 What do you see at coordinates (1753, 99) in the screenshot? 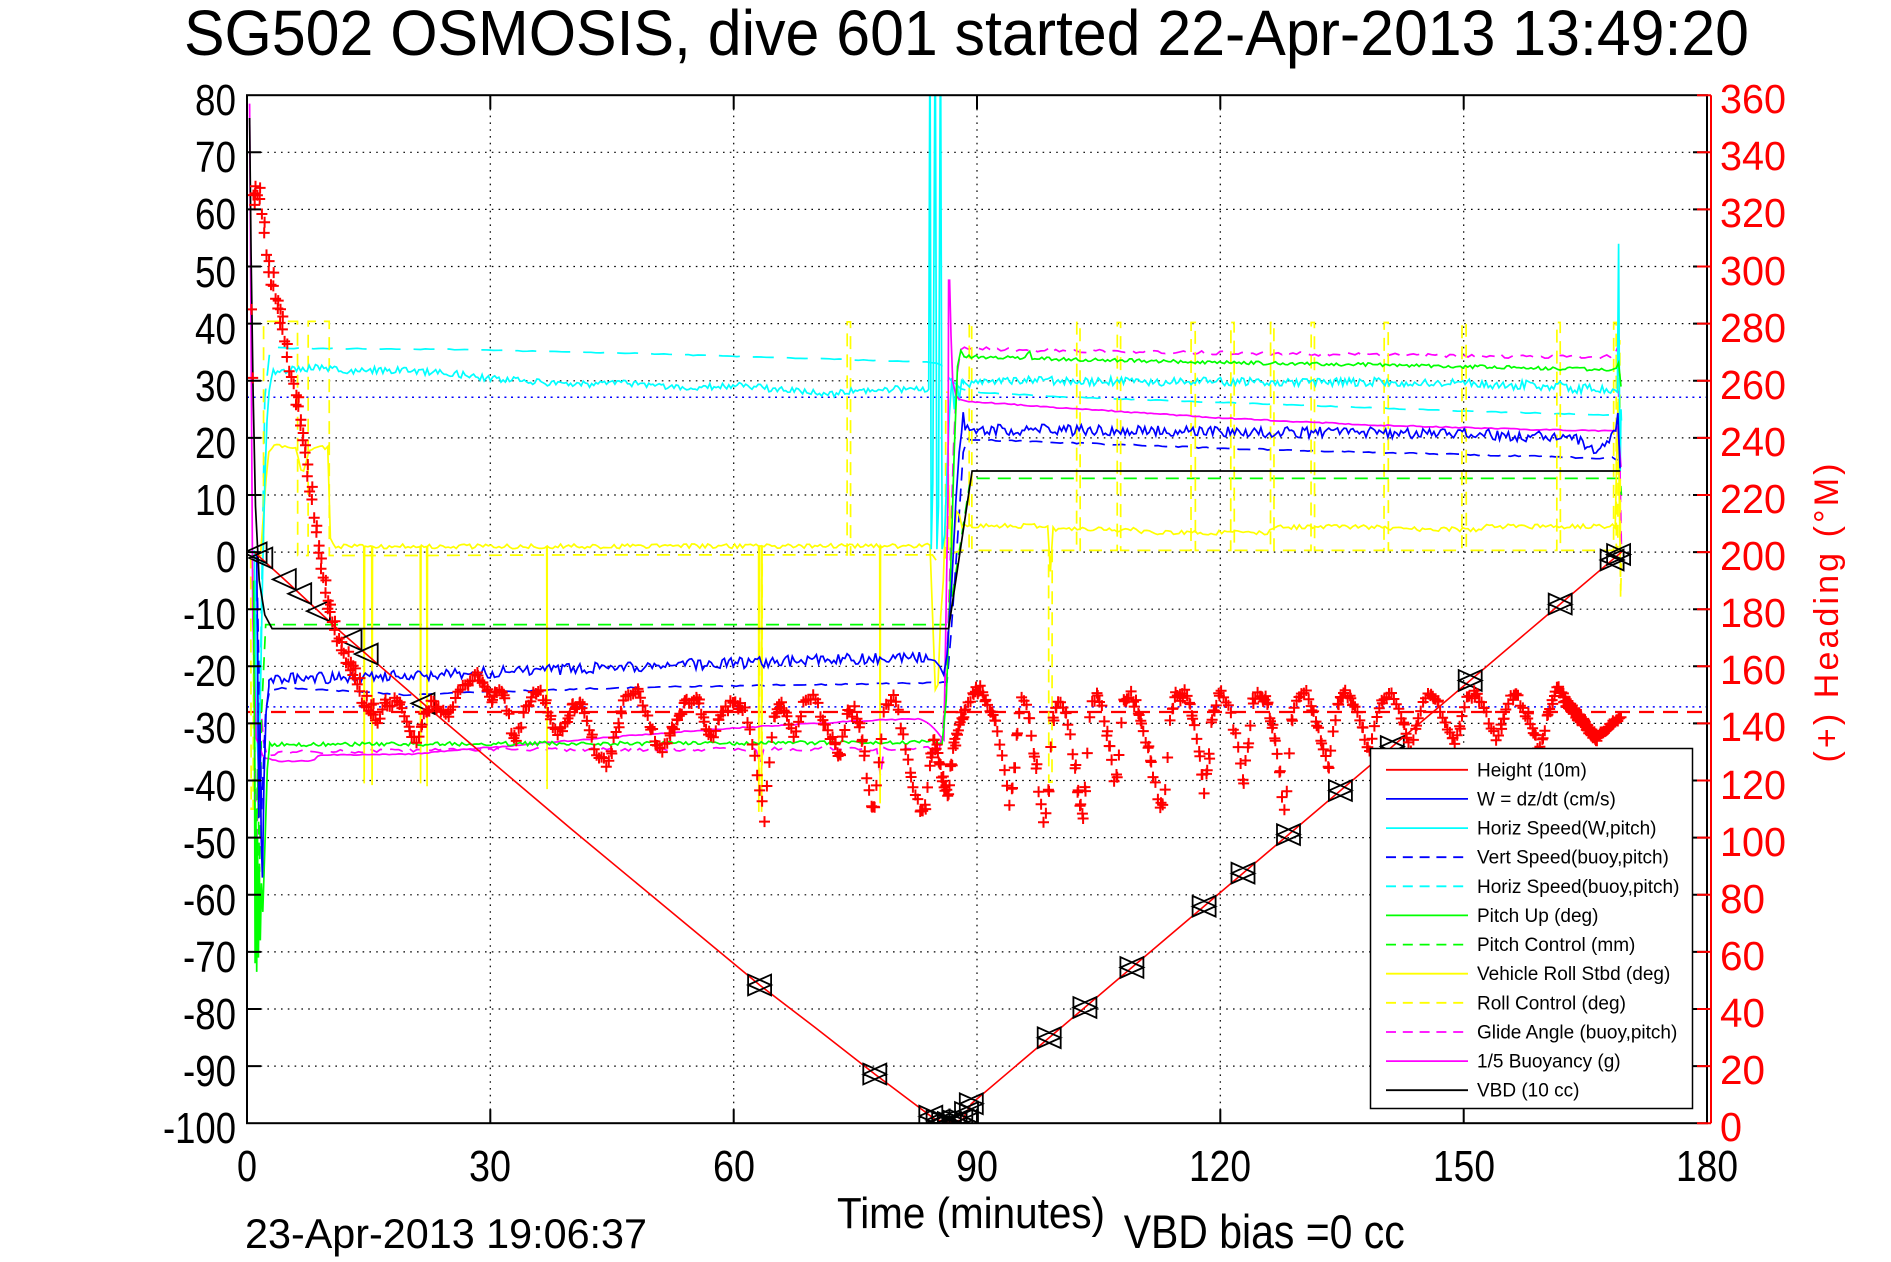
I see `svg-text: 360` at bounding box center [1753, 99].